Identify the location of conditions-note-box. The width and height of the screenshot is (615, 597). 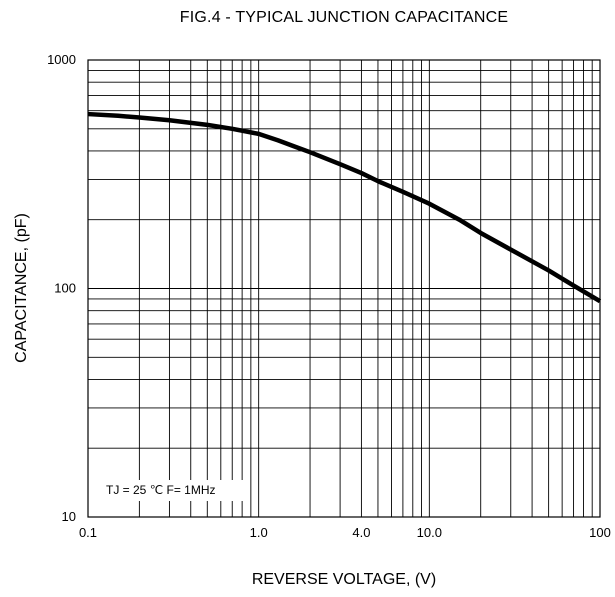
(173, 490).